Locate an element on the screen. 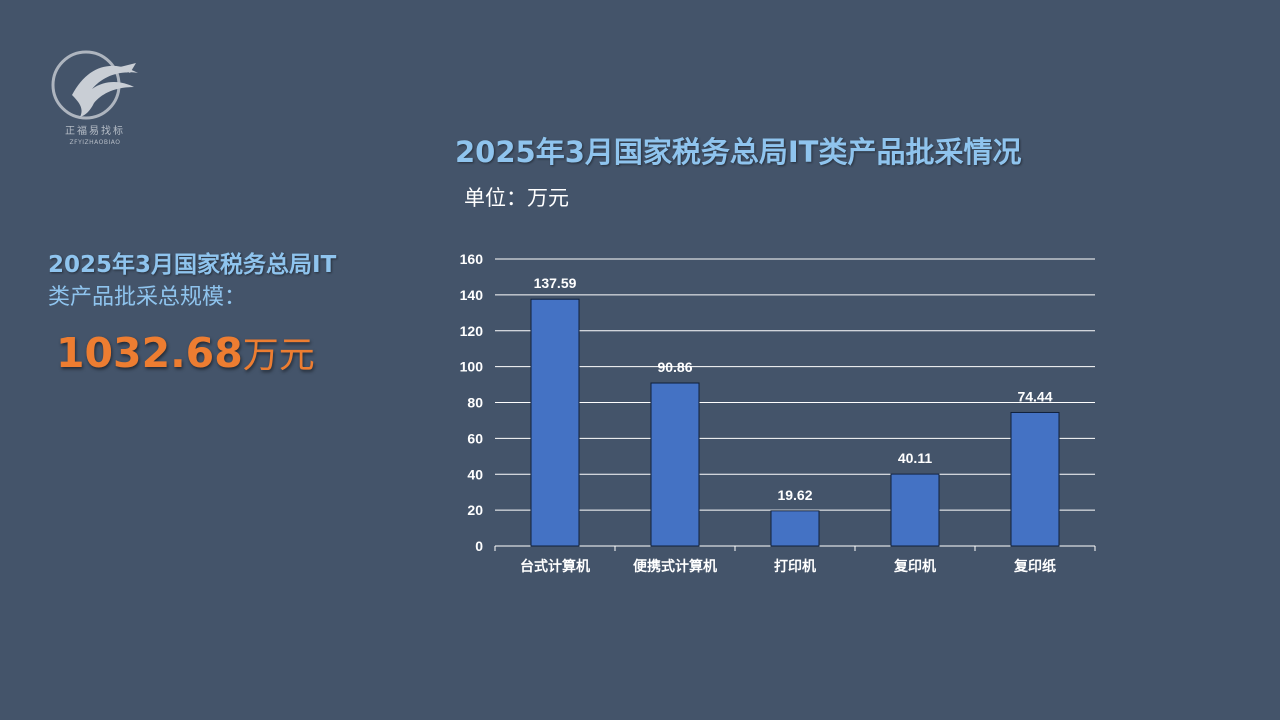 This screenshot has width=1280, height=720. total-unit: 万元 is located at coordinates (278, 355).